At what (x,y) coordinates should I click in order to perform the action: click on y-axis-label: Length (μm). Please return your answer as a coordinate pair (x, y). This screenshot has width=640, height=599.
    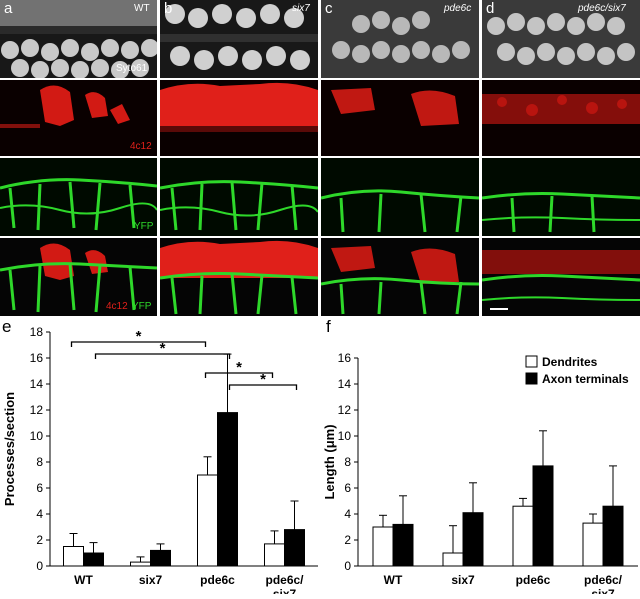
    Looking at the image, I should click on (329, 461).